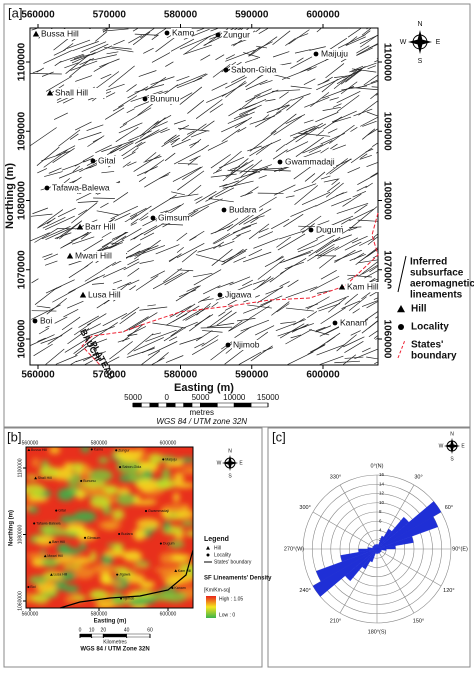 The image size is (474, 675). Describe the element at coordinates (335, 478) in the screenshot. I see `angle-label: 330°` at that location.